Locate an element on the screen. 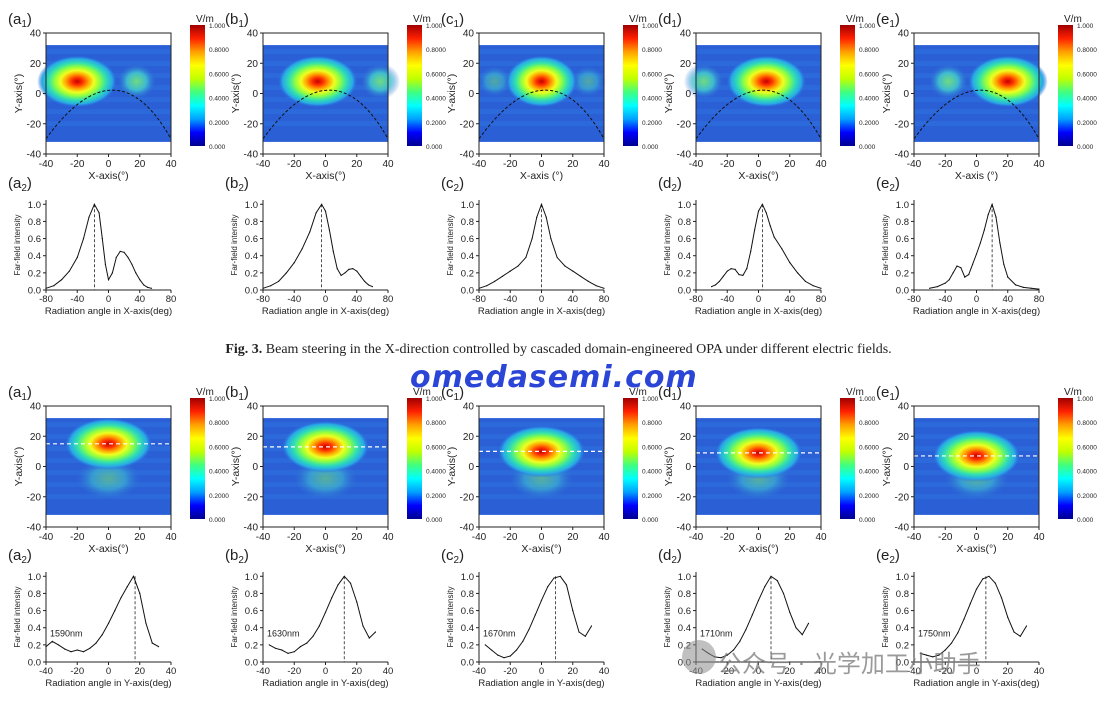 The height and width of the screenshot is (702, 1117). colorbar-tick-label: 0.2000 is located at coordinates (436, 123).